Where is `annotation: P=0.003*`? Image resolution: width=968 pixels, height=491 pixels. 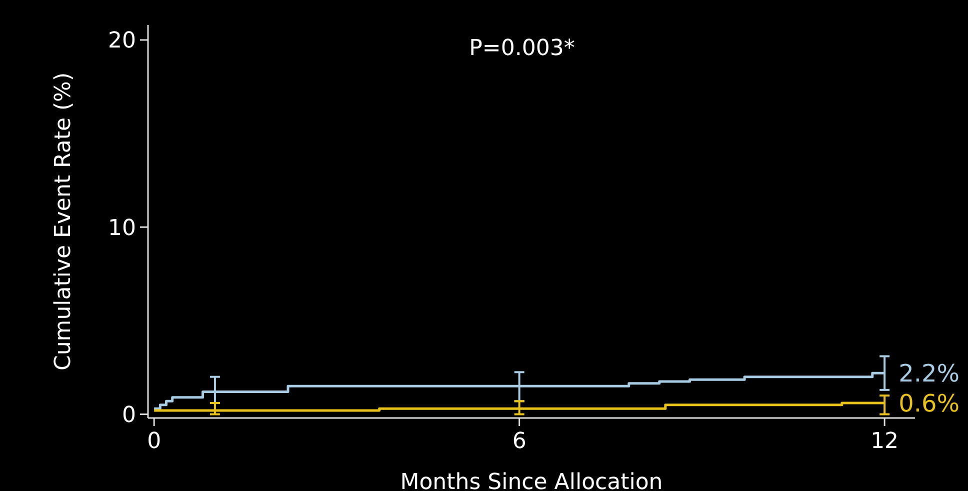
annotation: P=0.003* is located at coordinates (522, 48).